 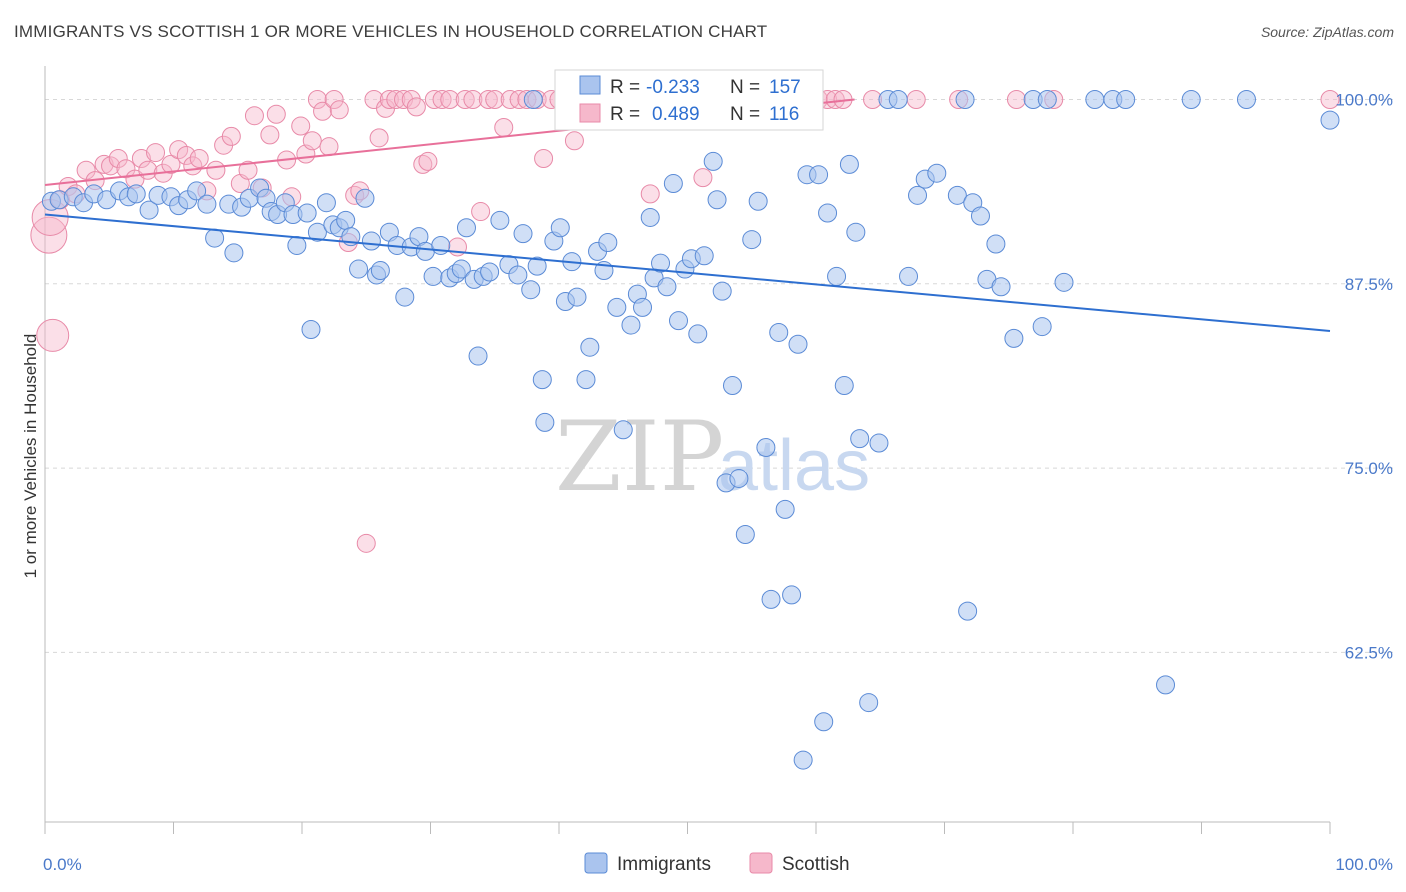 I want to click on y-axis-title: 1 or more Vehicles in Household, so click(x=30, y=456).